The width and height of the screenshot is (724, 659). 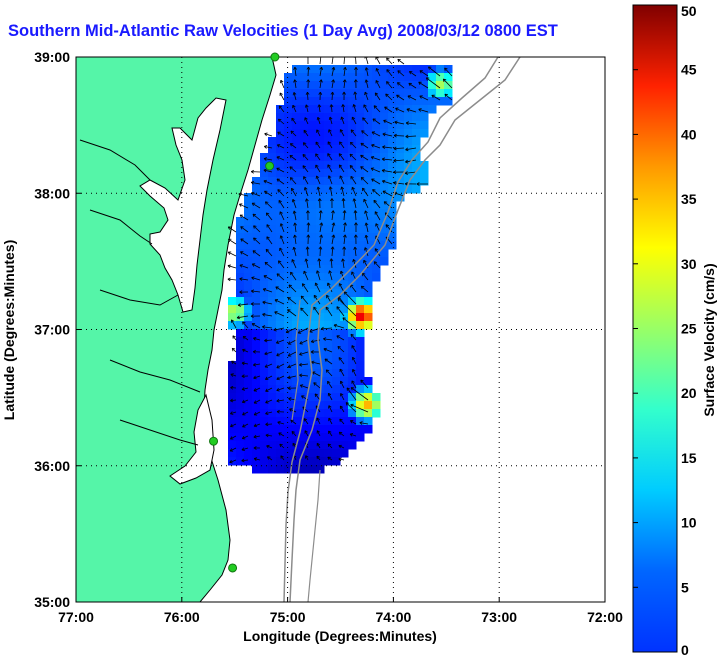 I want to click on colorbar, so click(x=655, y=328).